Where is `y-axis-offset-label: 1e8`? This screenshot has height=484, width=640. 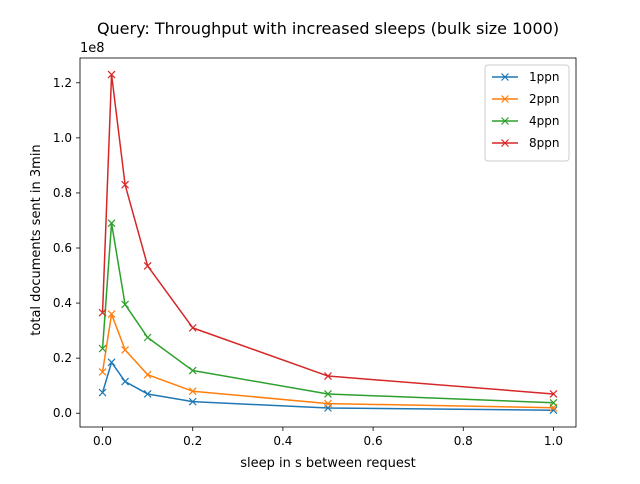
y-axis-offset-label: 1e8 is located at coordinates (92, 48).